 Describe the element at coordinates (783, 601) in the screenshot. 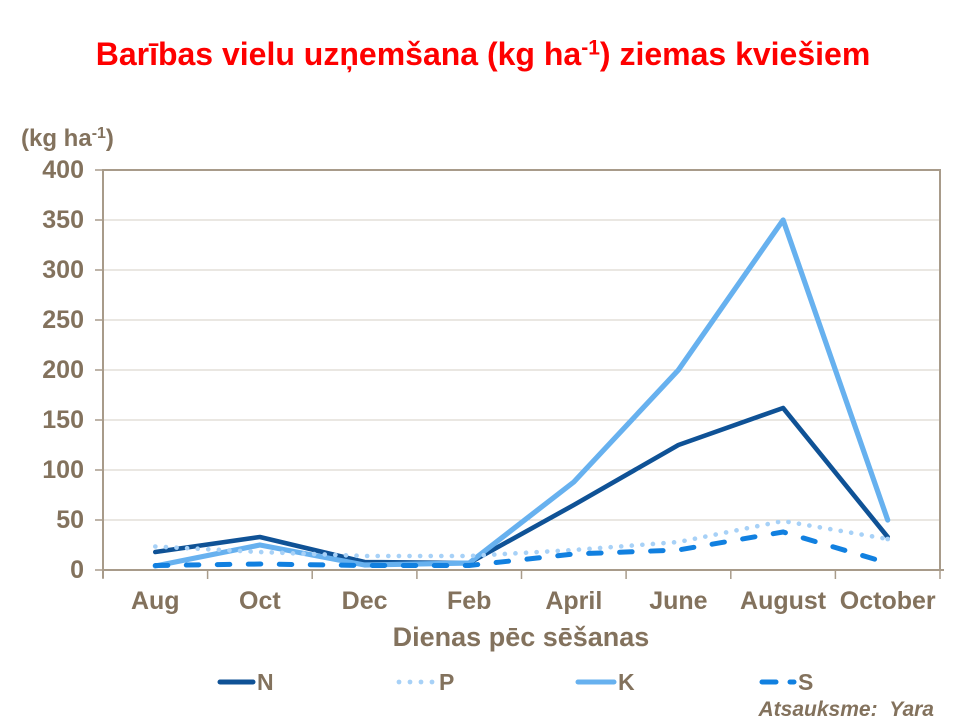

I see `svg-text: August` at that location.